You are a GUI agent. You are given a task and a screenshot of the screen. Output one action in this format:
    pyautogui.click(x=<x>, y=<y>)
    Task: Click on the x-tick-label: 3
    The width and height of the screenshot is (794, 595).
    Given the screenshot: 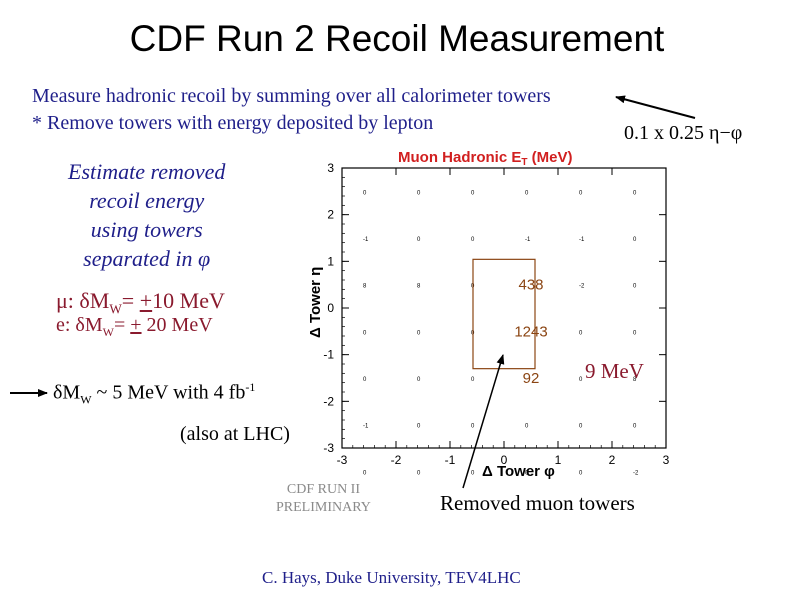 What is the action you would take?
    pyautogui.click(x=666, y=460)
    